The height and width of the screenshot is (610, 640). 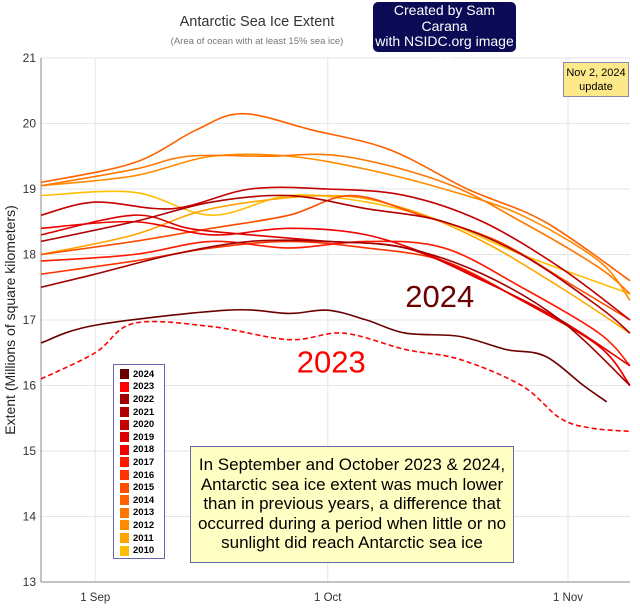 I want to click on y-tick-label: 18, so click(x=30, y=255).